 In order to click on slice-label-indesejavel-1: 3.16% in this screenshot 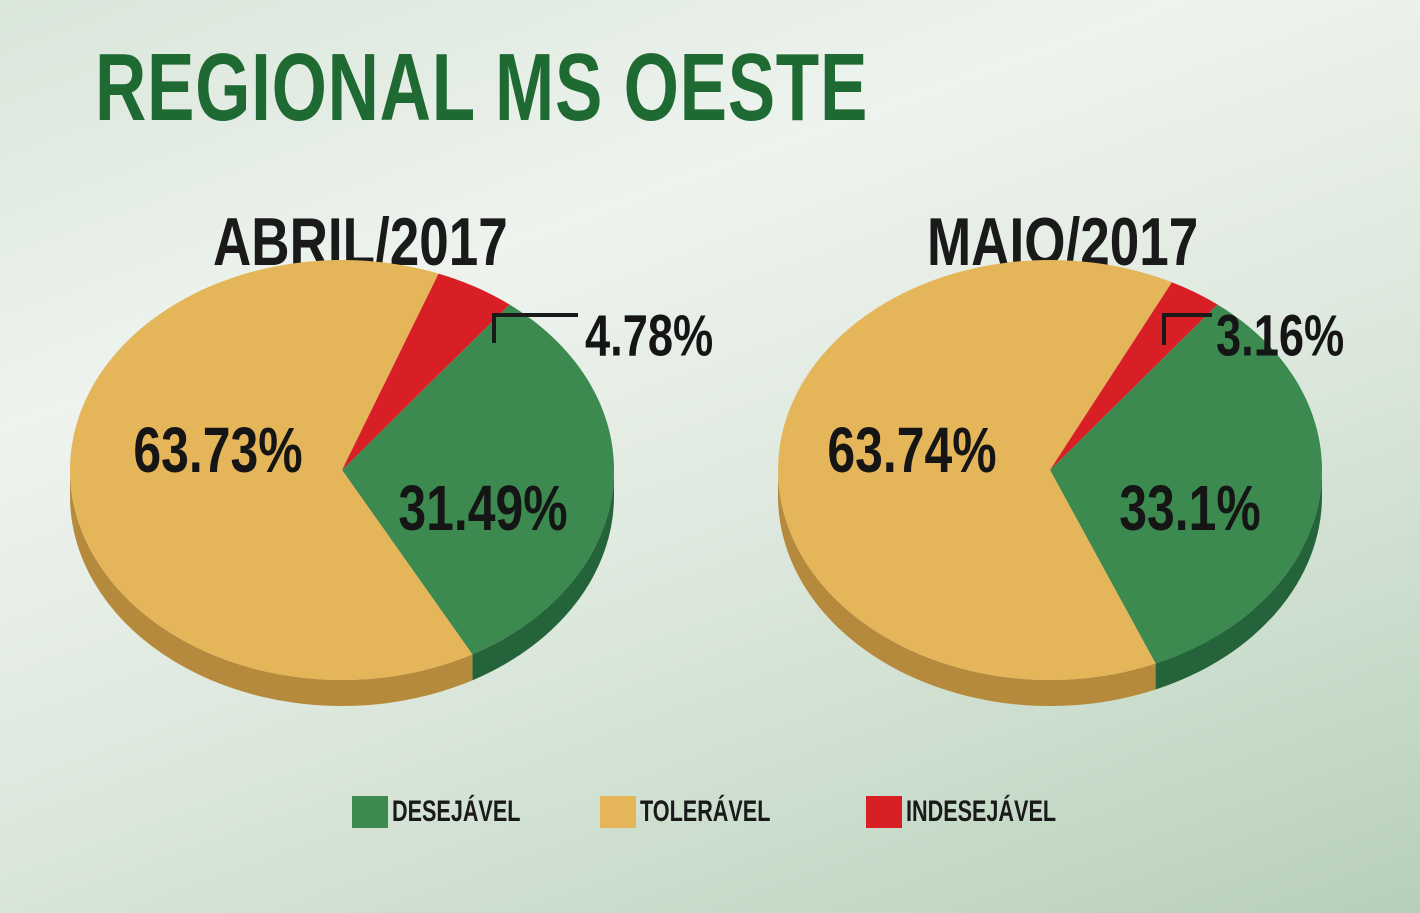, I will do `click(1280, 336)`.